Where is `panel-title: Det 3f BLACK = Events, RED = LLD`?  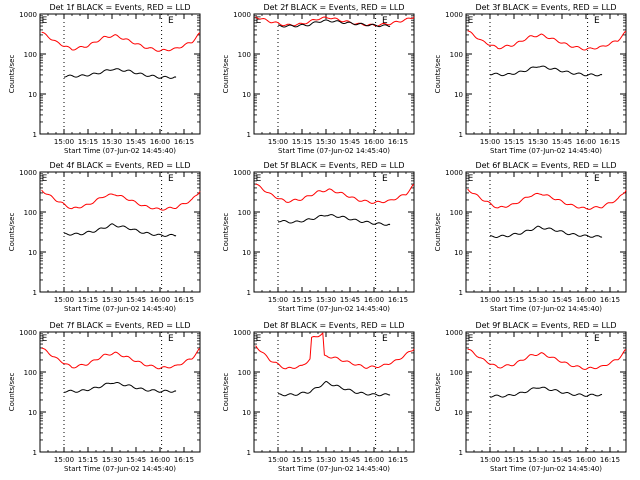
panel-title: Det 3f BLACK = Events, RED = LLD is located at coordinates (545, 7).